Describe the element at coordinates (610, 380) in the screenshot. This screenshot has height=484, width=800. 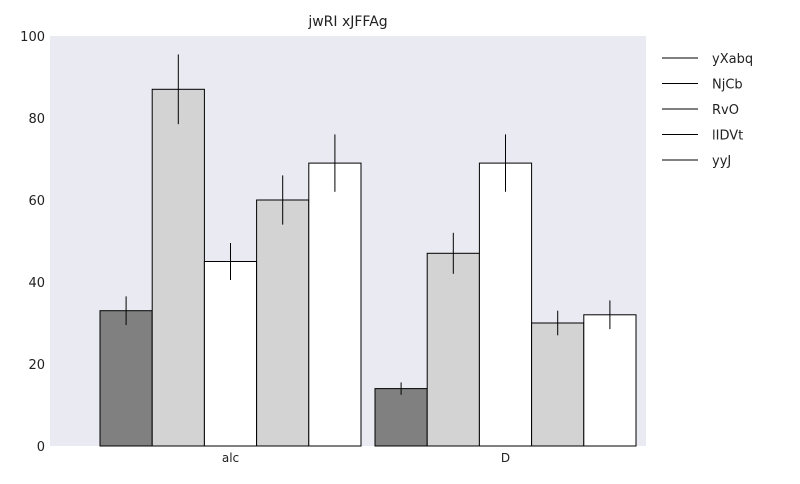
I see `bar-yyJ-D` at that location.